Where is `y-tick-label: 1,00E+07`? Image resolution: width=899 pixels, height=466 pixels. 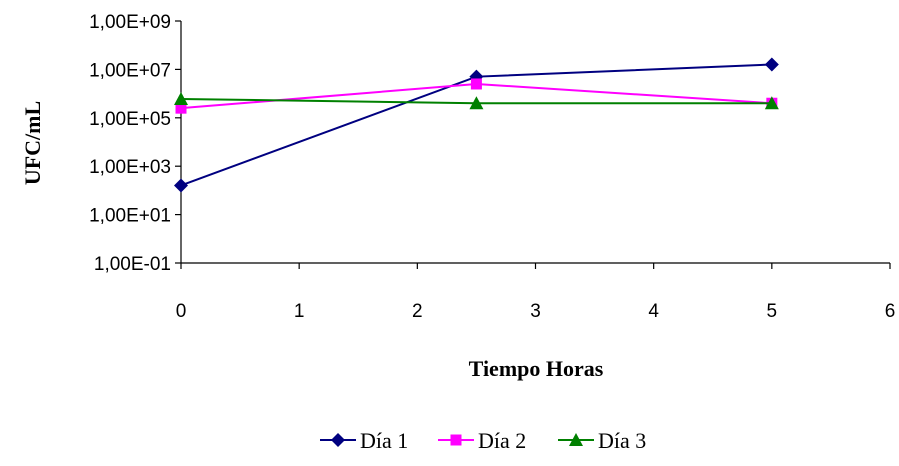
y-tick-label: 1,00E+07 is located at coordinates (130, 70).